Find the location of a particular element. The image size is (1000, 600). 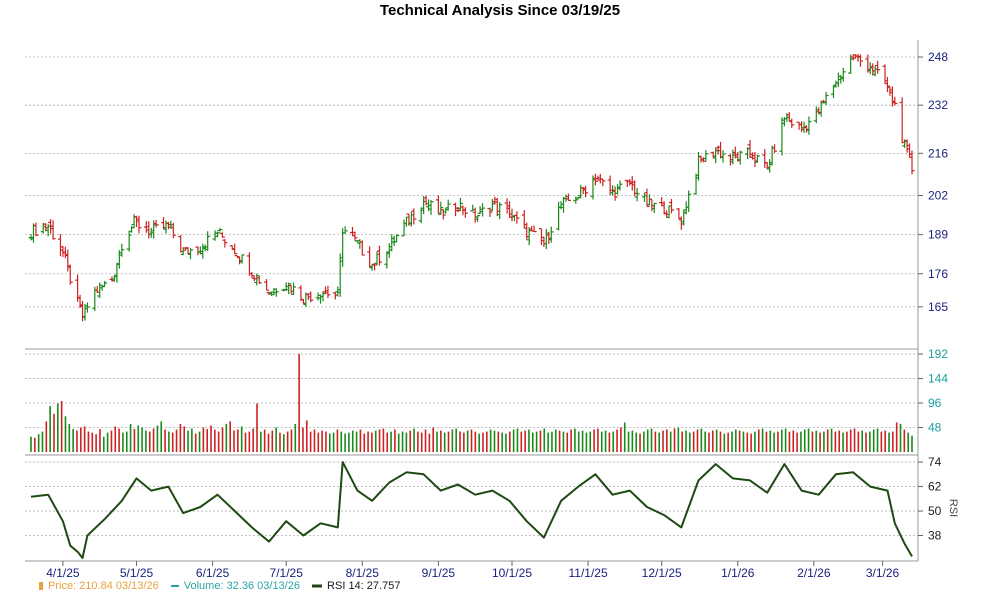

x-tick-label: 3/1/26 is located at coordinates (883, 573).